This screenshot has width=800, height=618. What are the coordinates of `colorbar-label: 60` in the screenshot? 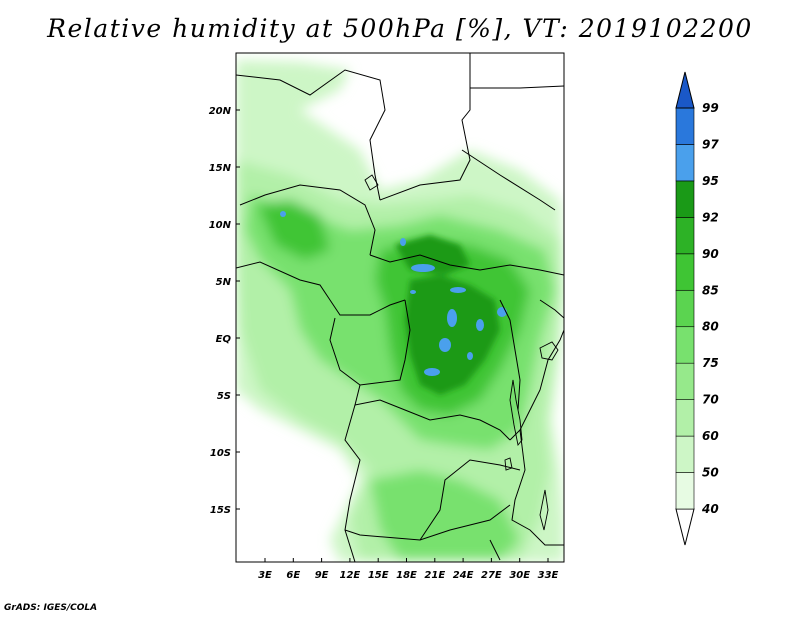 It's located at (710, 436).